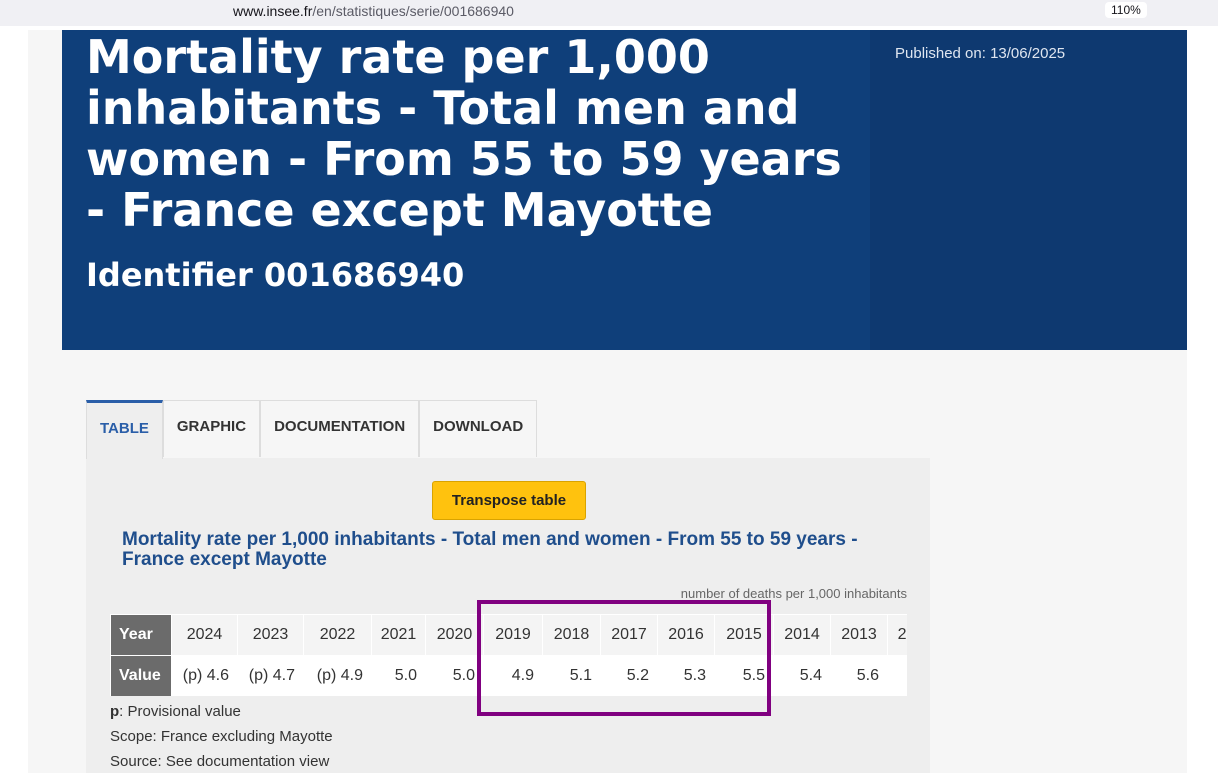  What do you see at coordinates (686, 635) in the screenshot?
I see `cell: 2016` at bounding box center [686, 635].